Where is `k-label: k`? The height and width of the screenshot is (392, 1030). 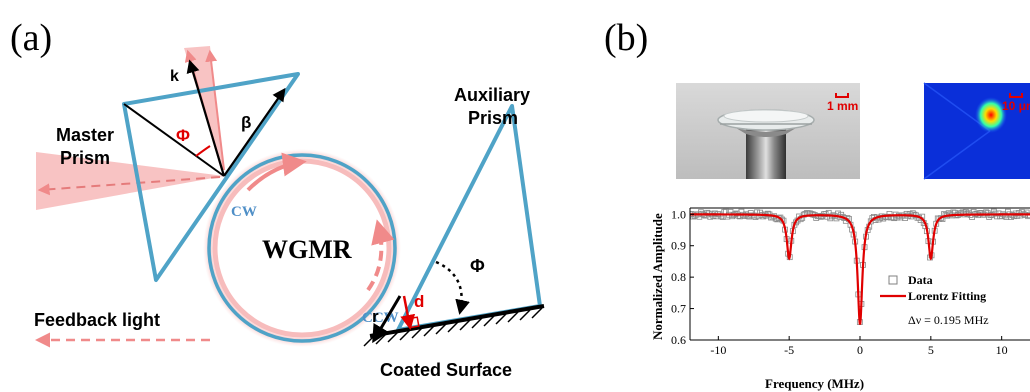 k-label: k is located at coordinates (174, 76).